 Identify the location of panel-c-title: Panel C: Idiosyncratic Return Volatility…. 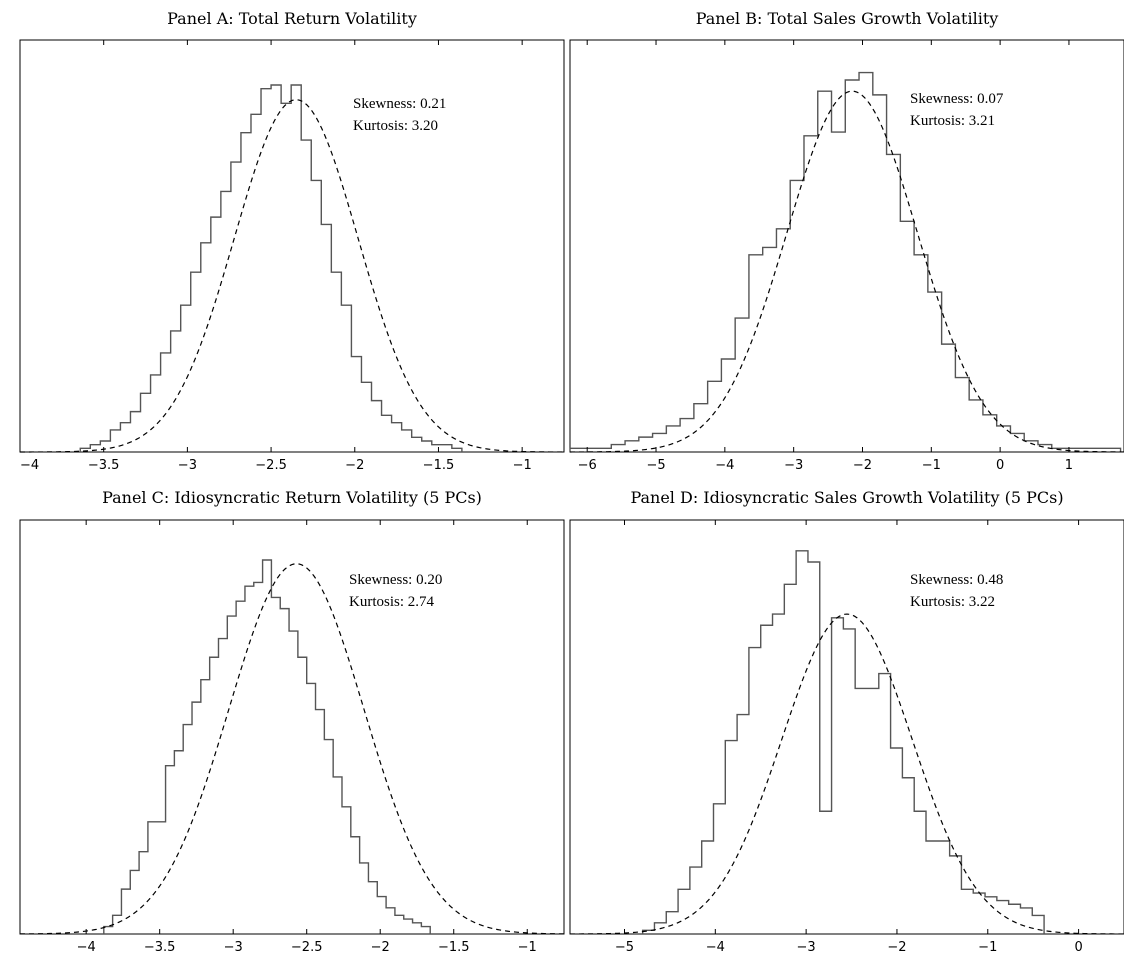
(292, 497).